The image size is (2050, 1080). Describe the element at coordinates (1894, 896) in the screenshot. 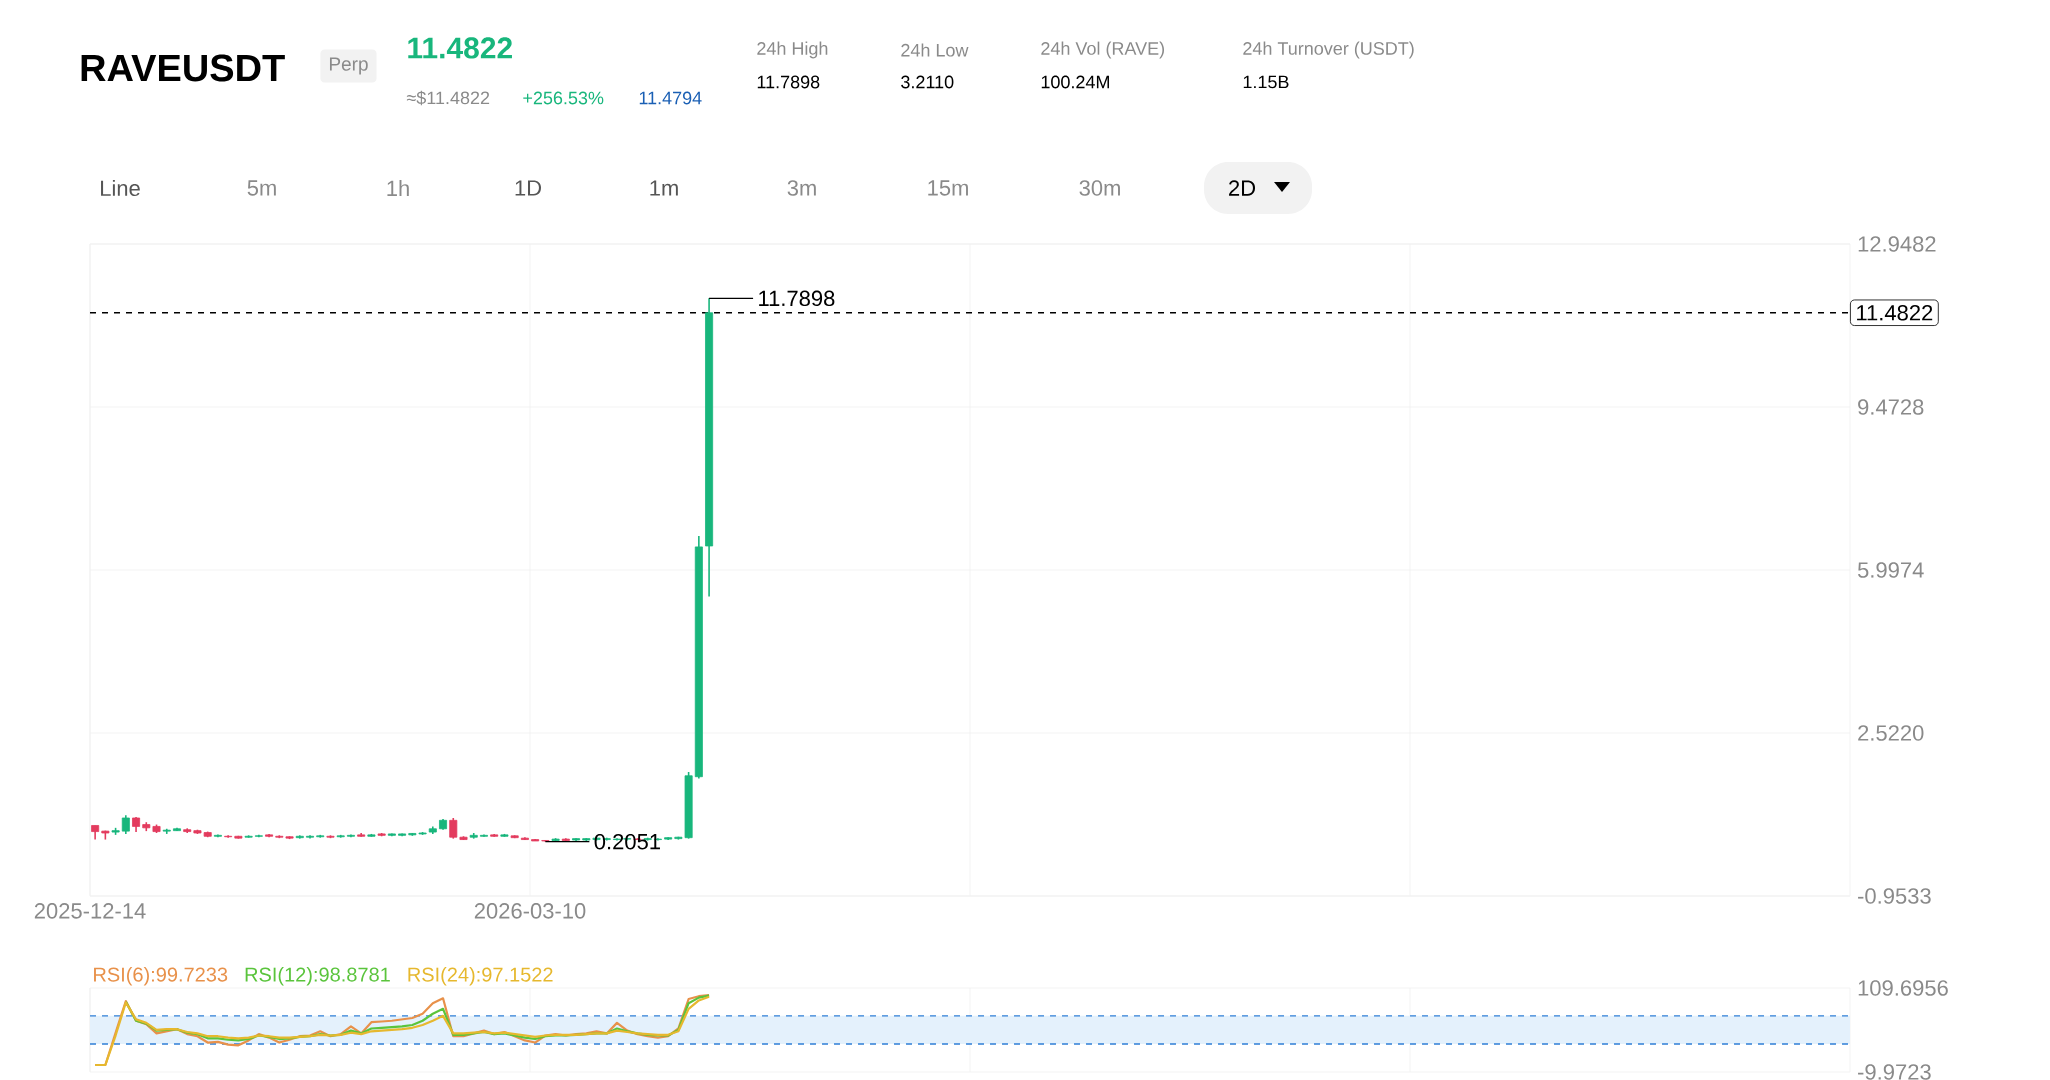

I see `y-tick-label: -0.9533` at that location.